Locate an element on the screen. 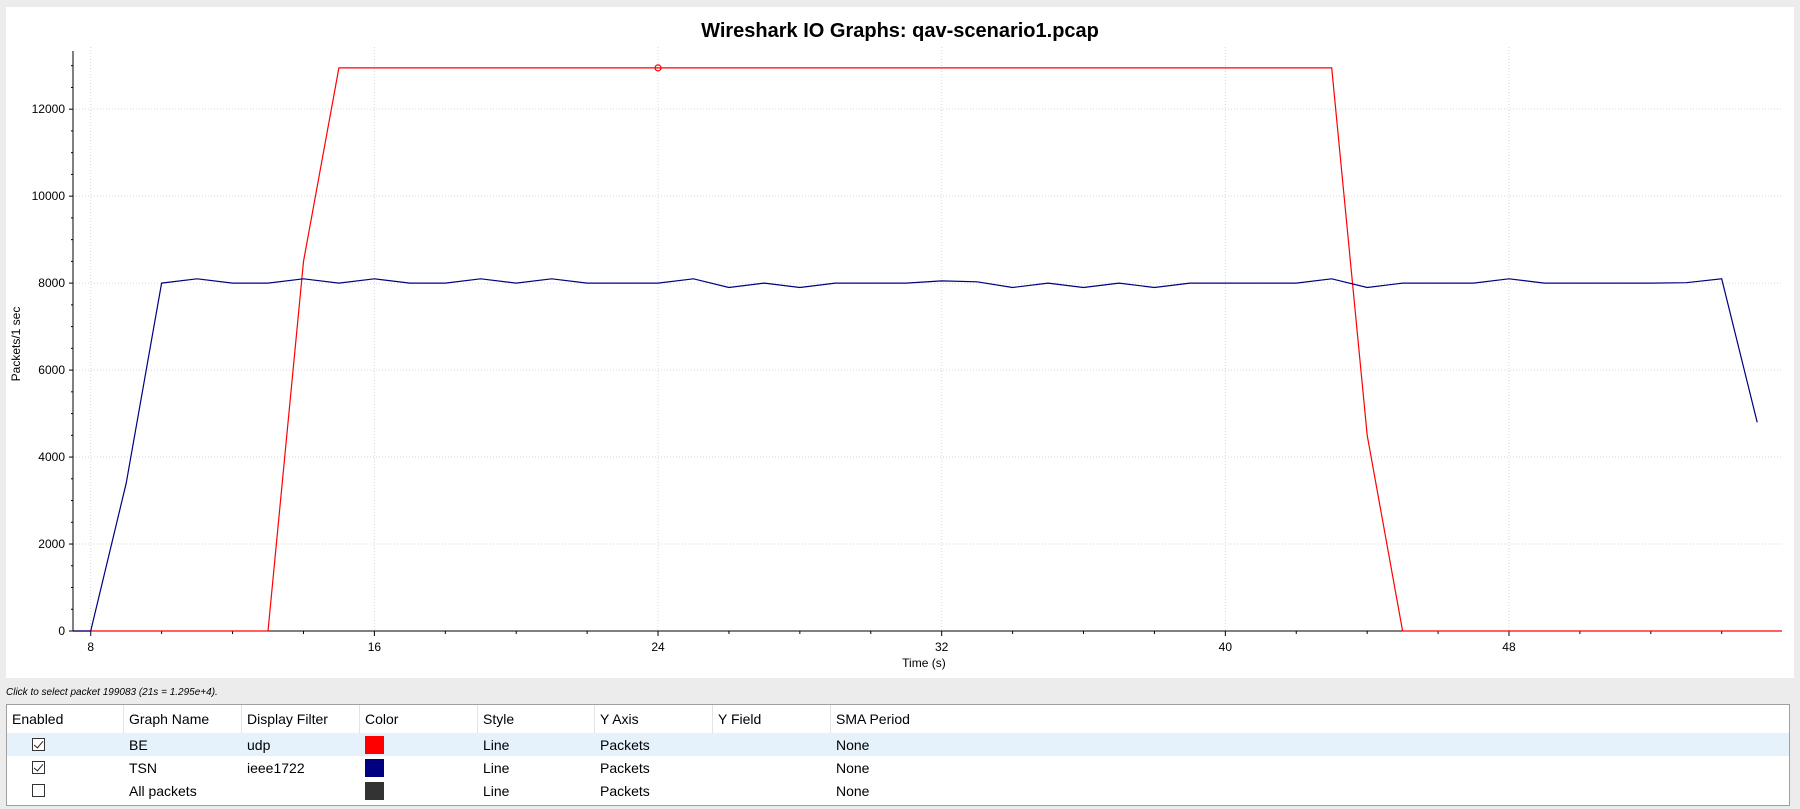 The width and height of the screenshot is (1800, 809). header-enabled: Enabled is located at coordinates (65, 719).